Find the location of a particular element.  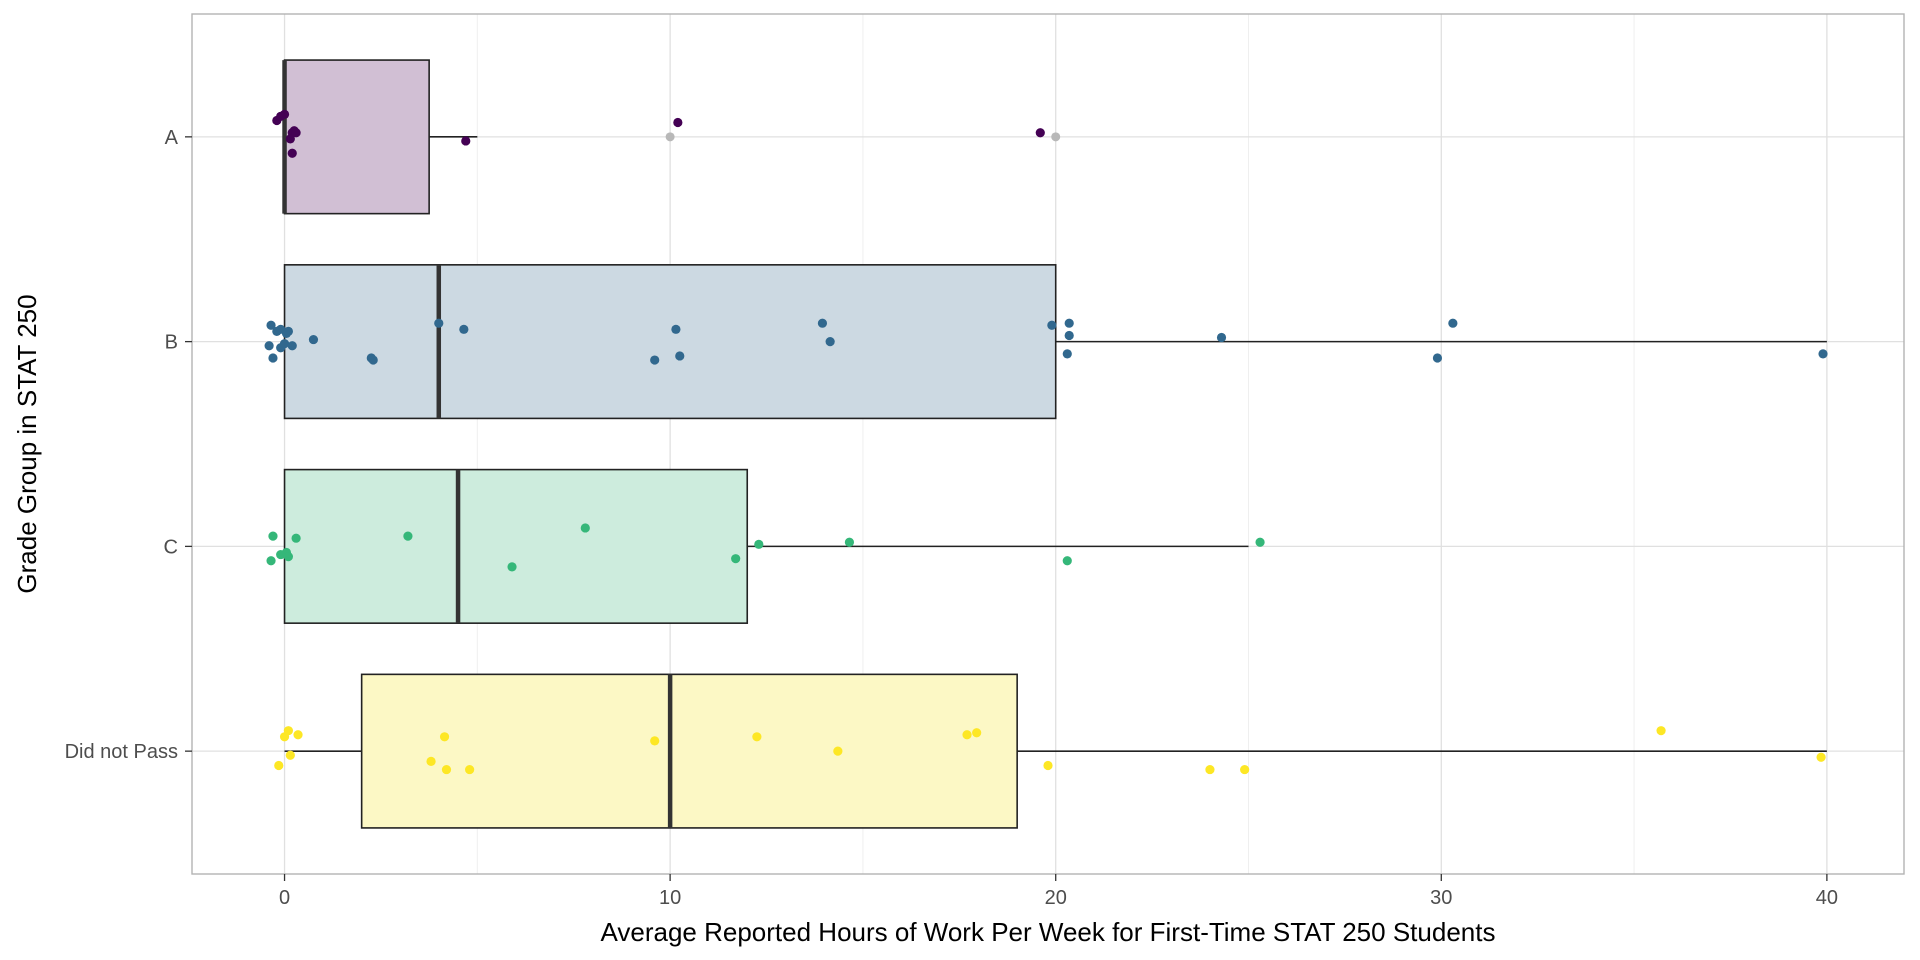

x-tick-label: 10 is located at coordinates (670, 898).